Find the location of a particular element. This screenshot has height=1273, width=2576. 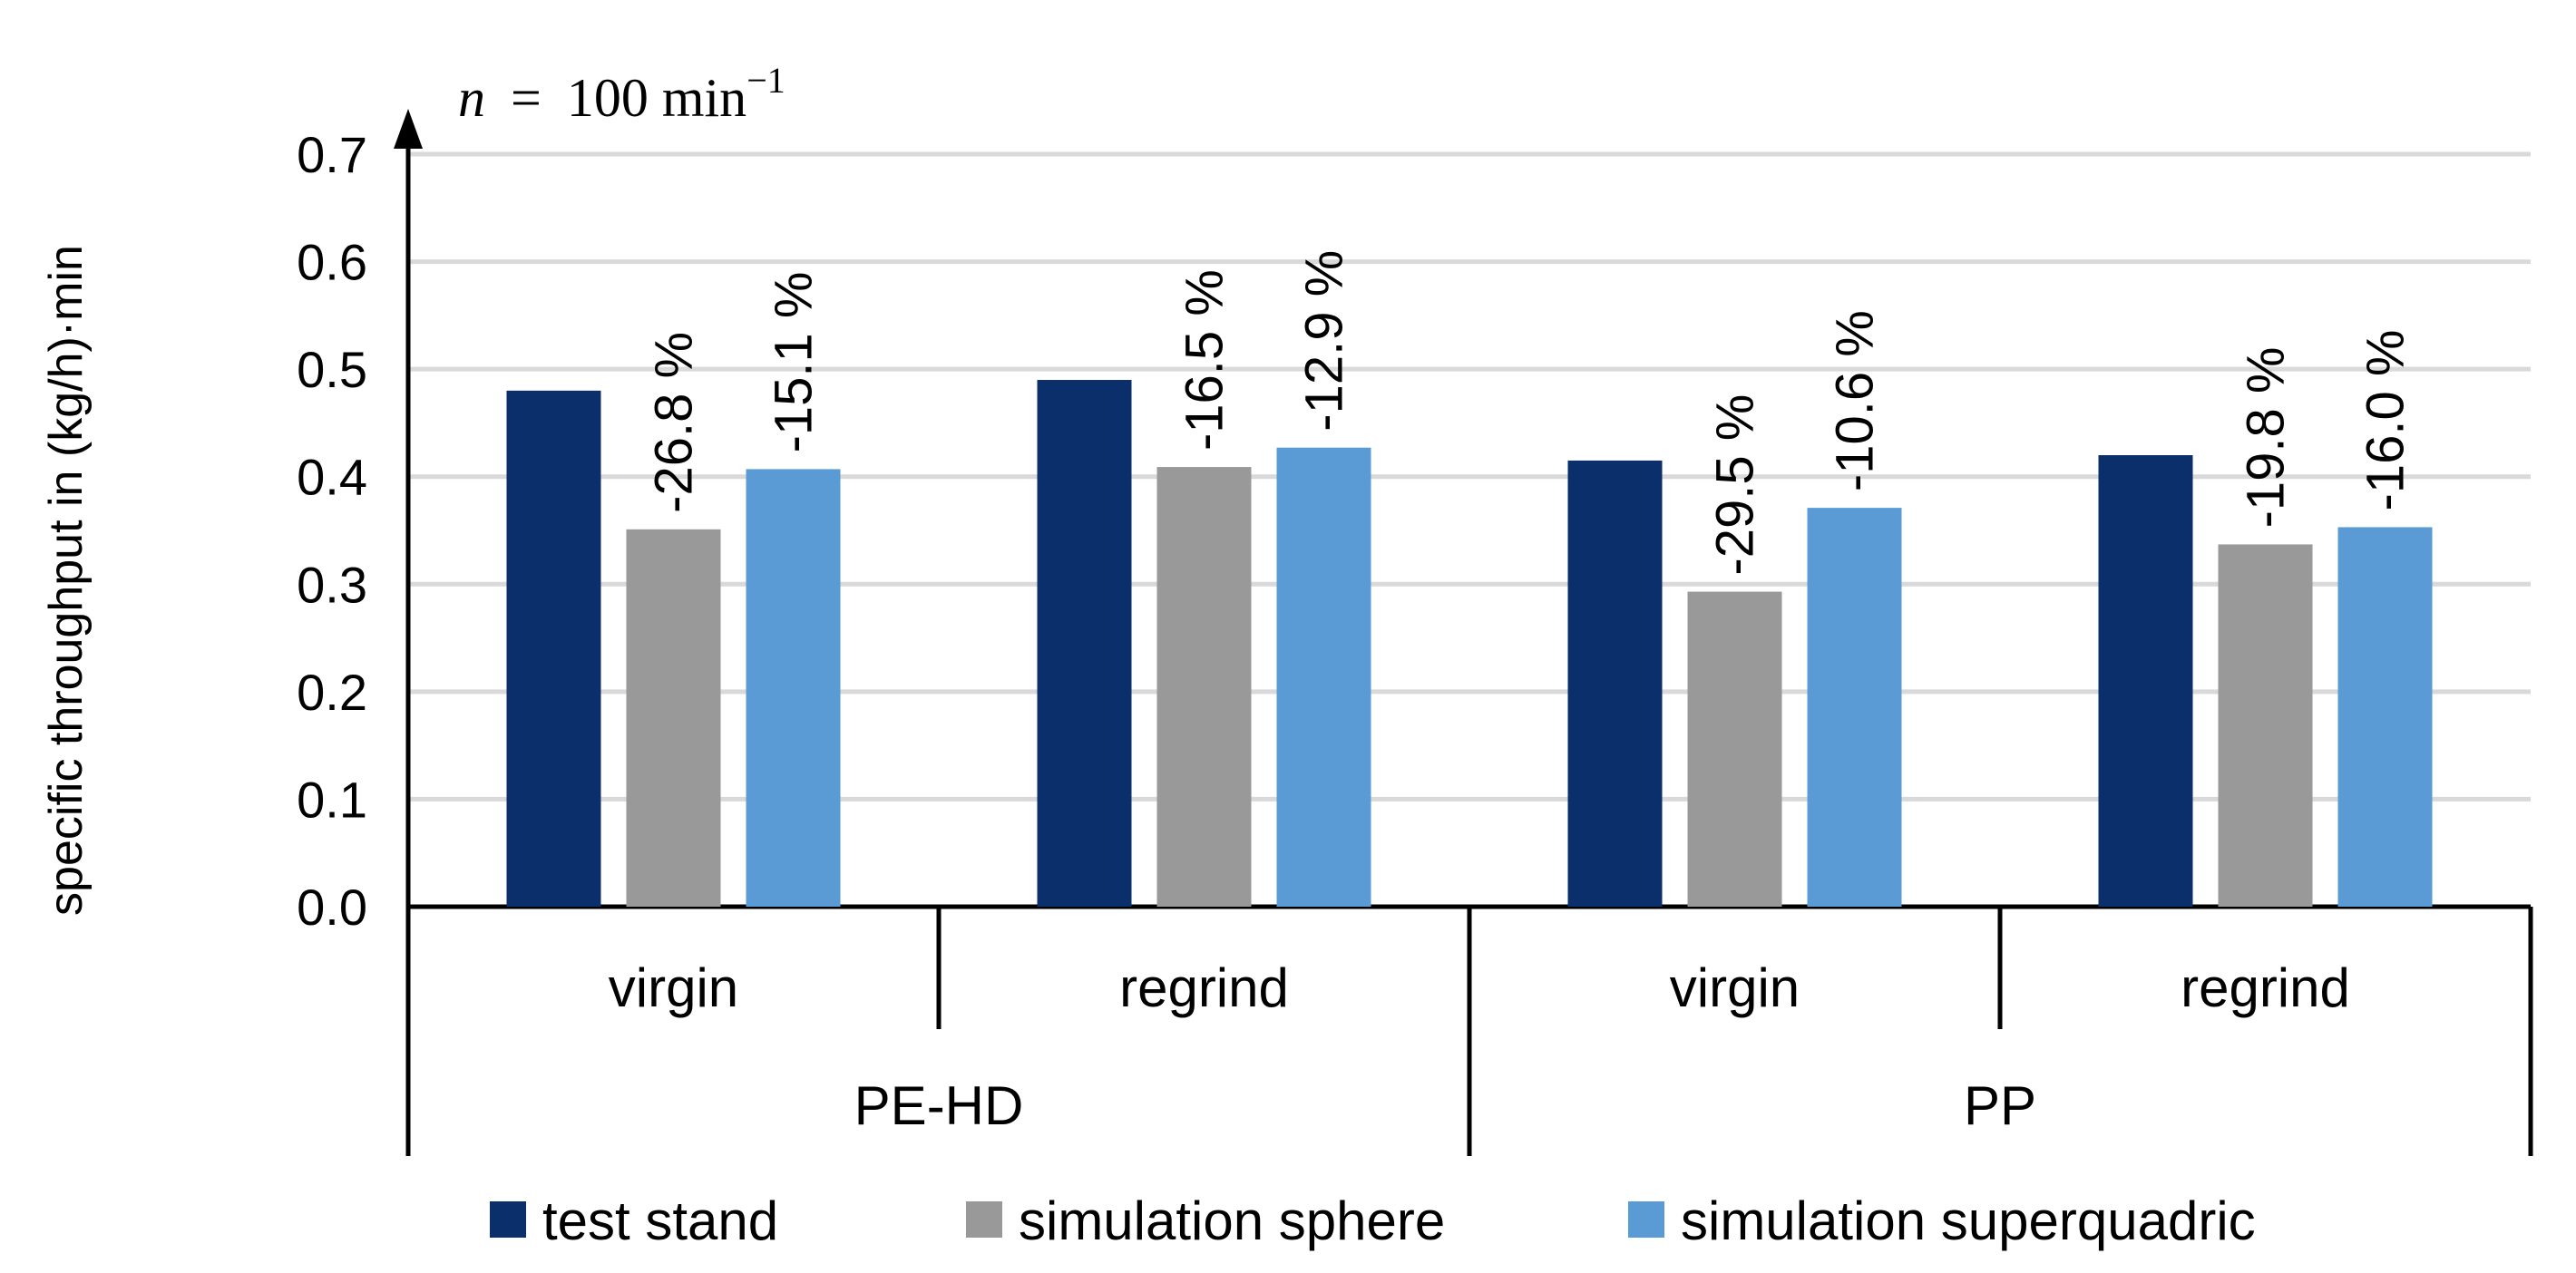

data-label: -16.0 % is located at coordinates (2385, 420).